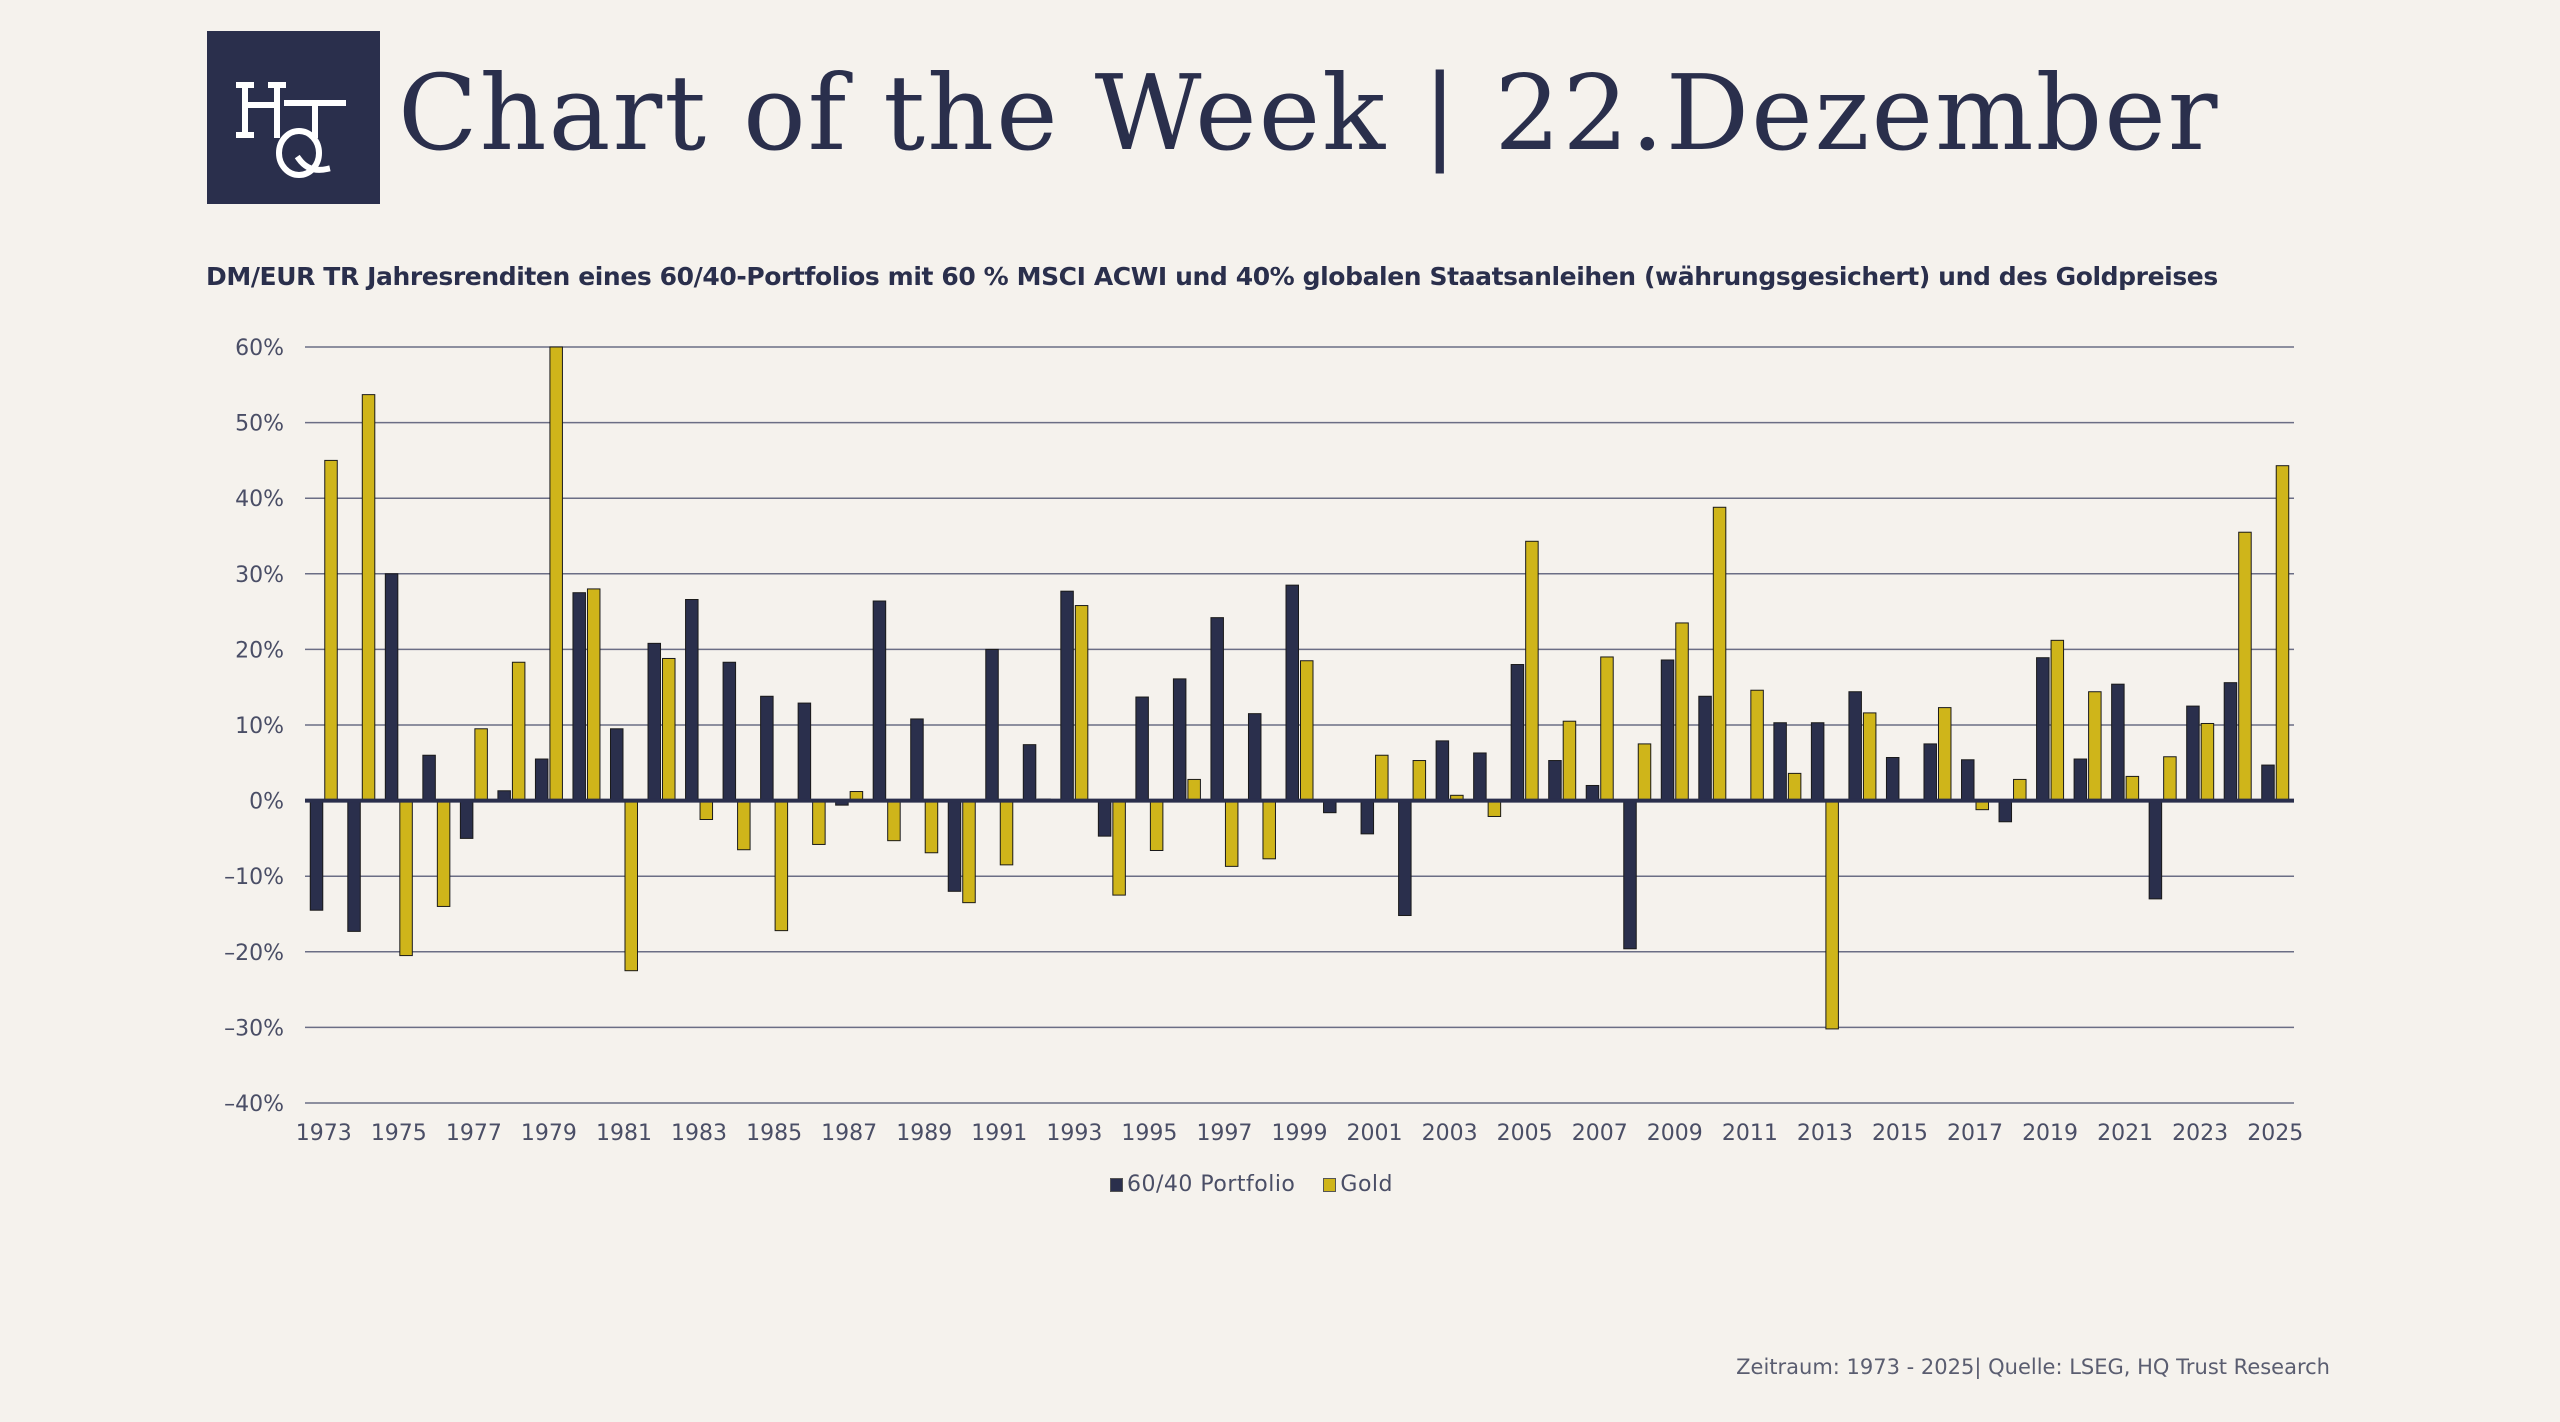 Image resolution: width=2560 pixels, height=1422 pixels. Describe the element at coordinates (1067, 696) in the screenshot. I see `bar-portfolio-1993` at that location.